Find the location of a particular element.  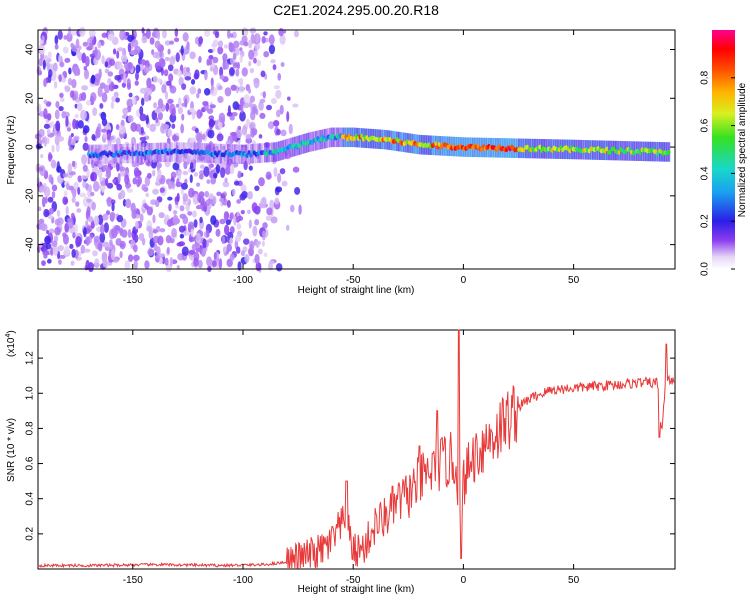

snr-y-tick-label: 0.8 is located at coordinates (30, 428).